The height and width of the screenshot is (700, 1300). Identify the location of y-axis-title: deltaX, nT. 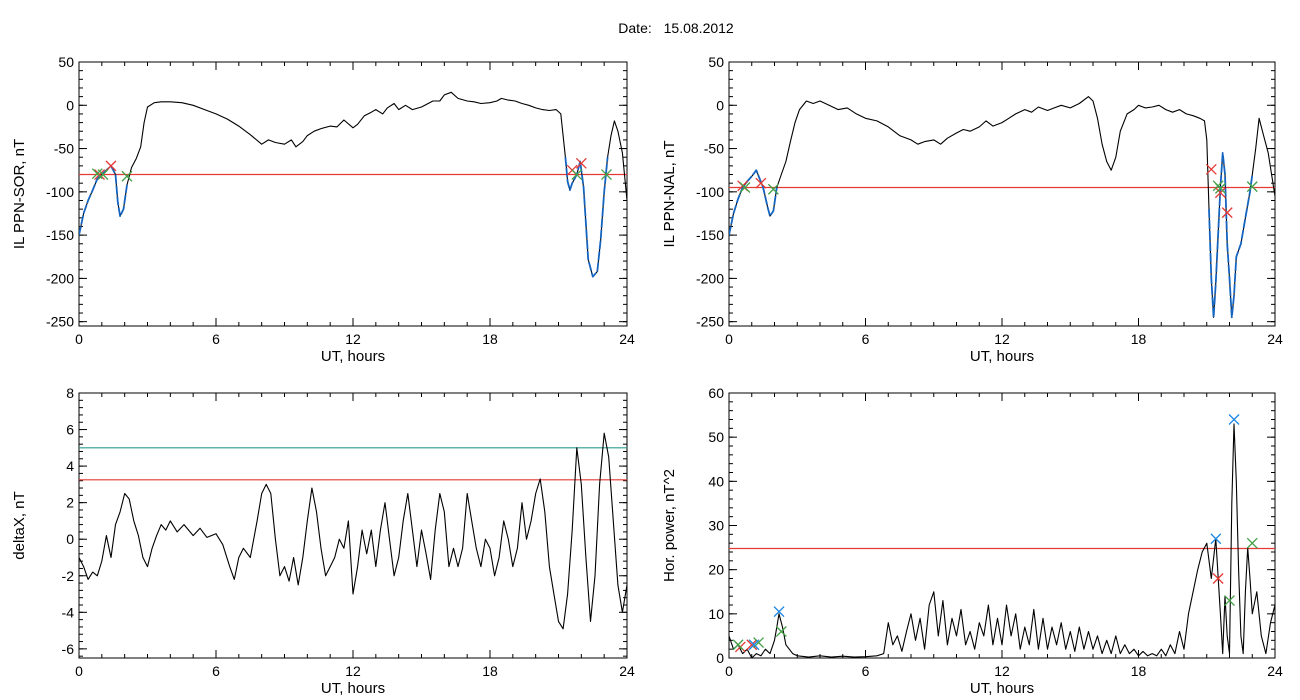
(19, 525).